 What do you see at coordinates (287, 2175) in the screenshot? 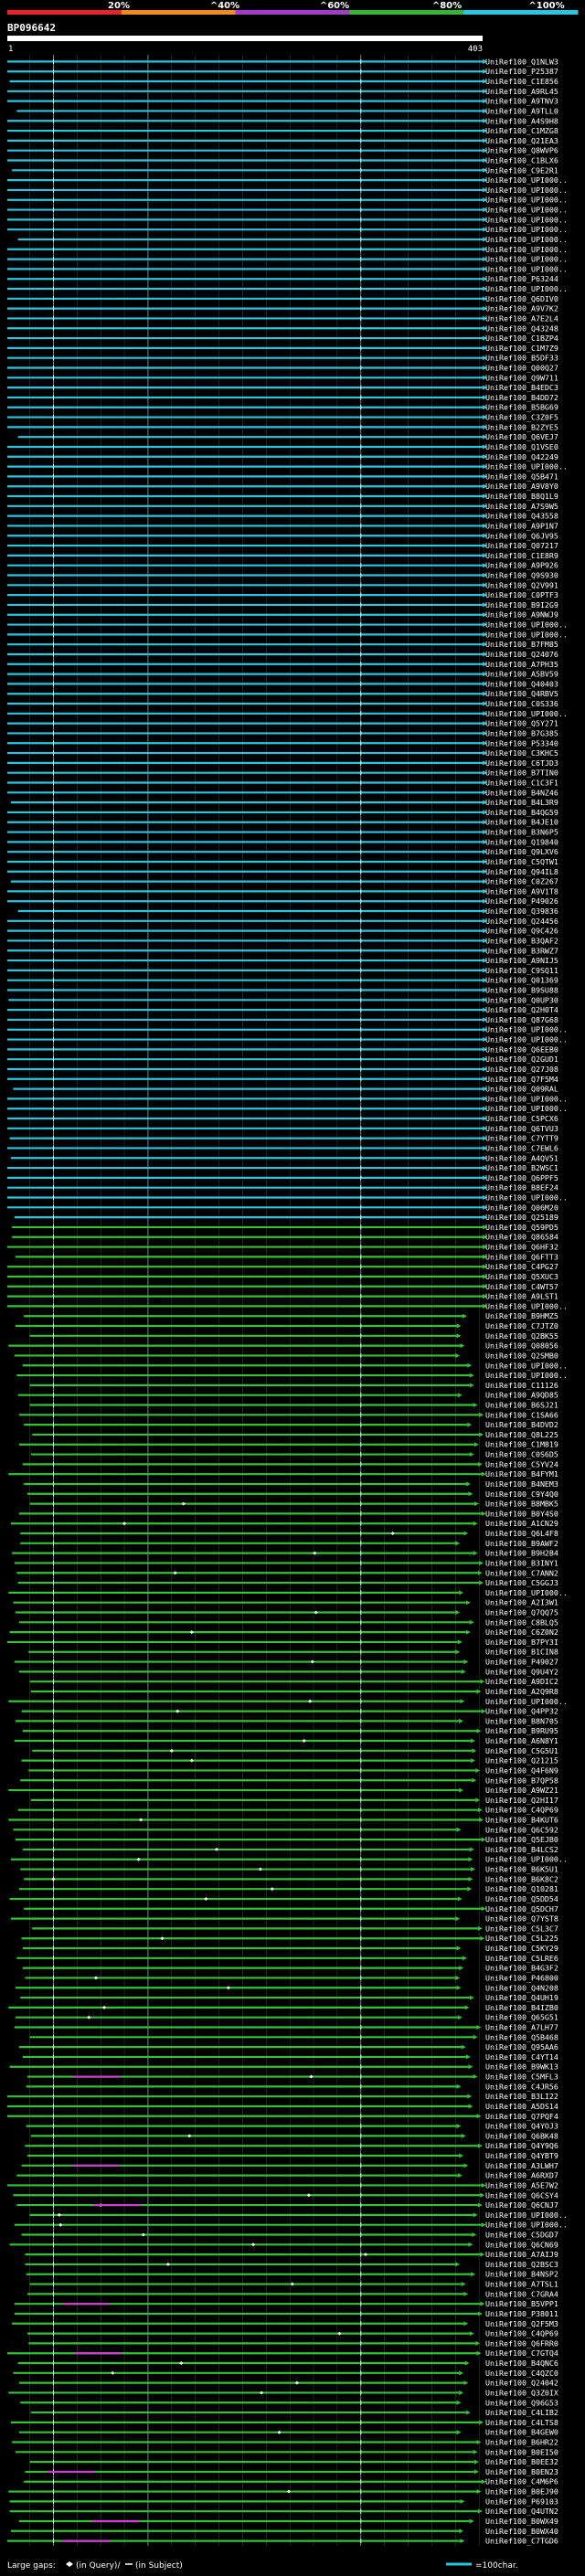
I see `hit-row: UniRef100_A6RXD7` at bounding box center [287, 2175].